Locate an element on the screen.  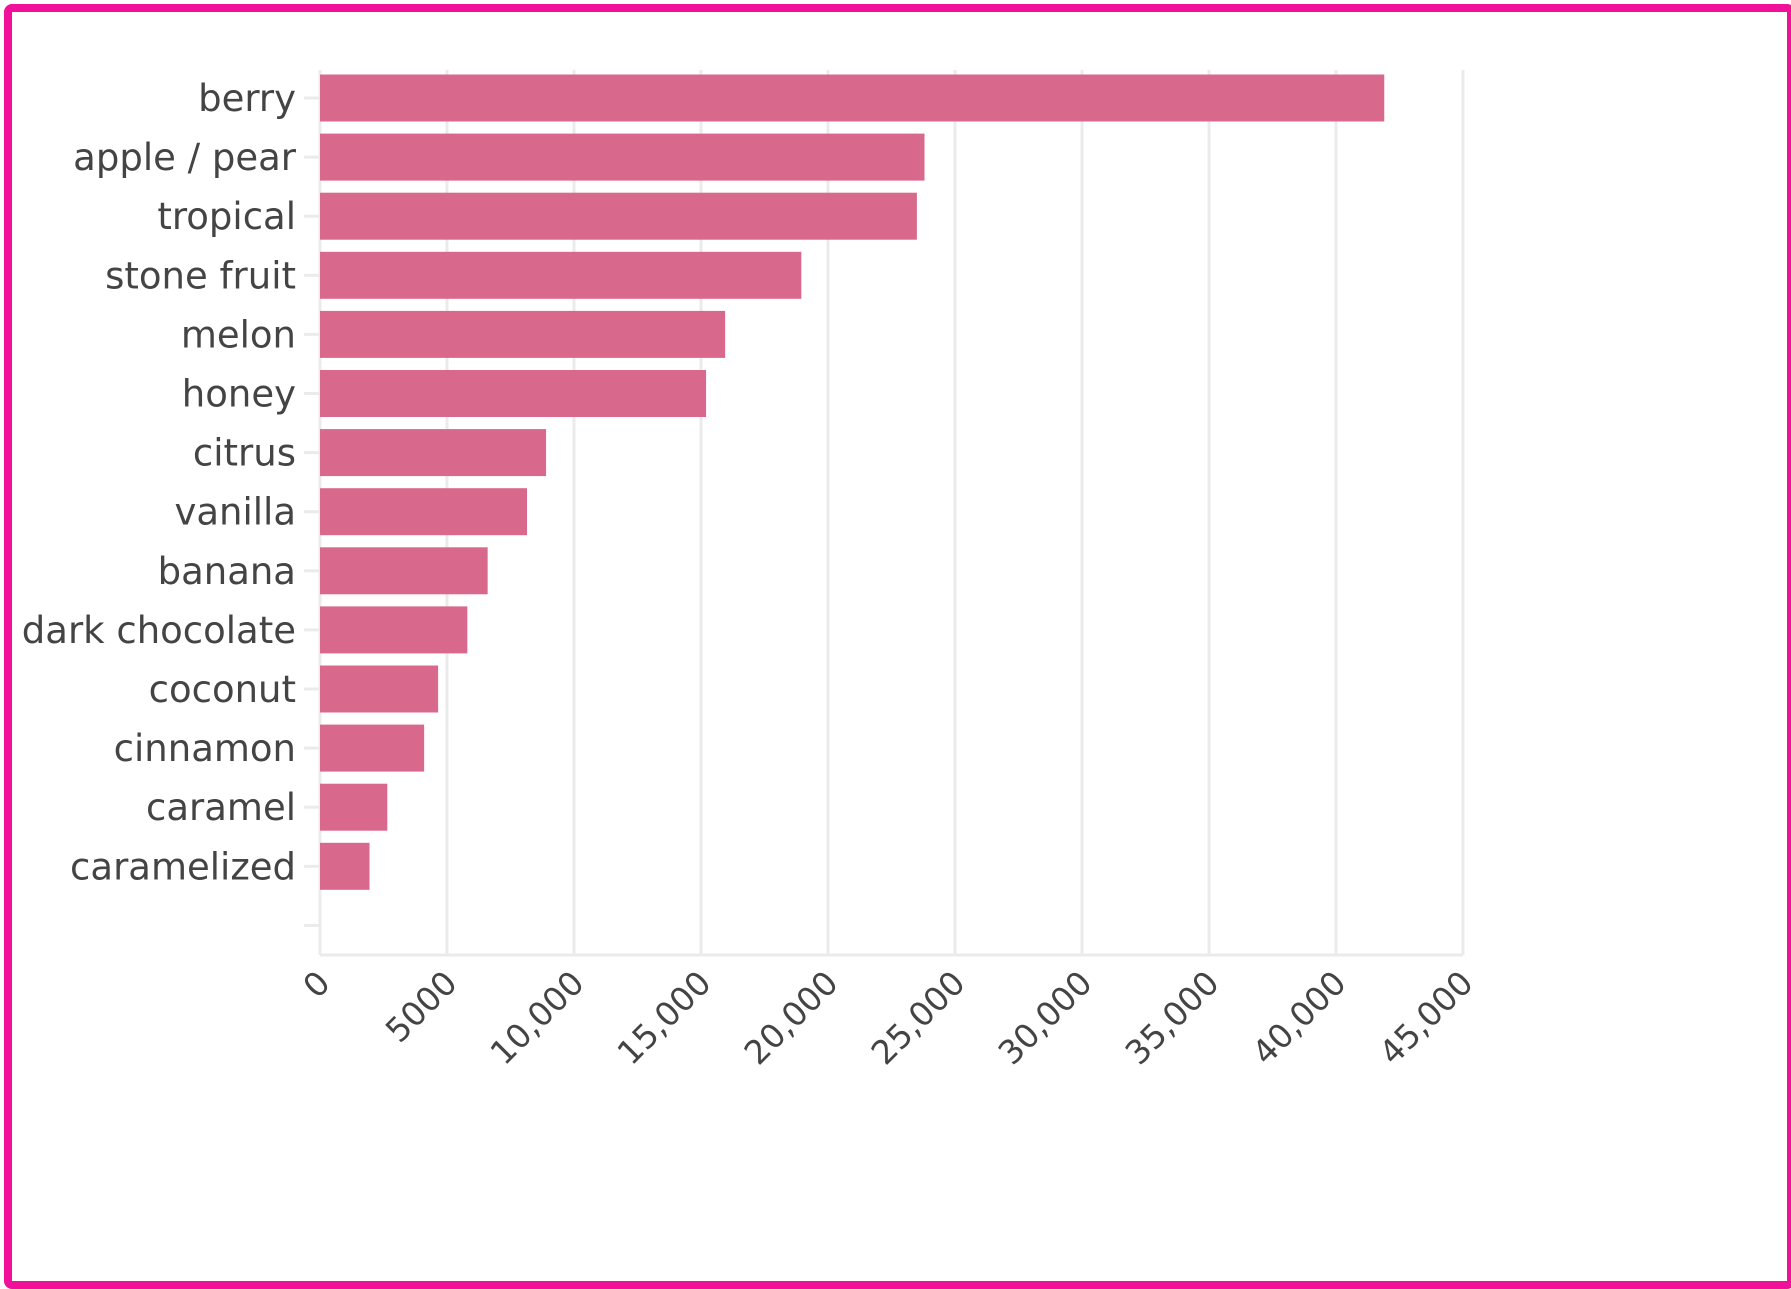
x-tick-label: 30,000 is located at coordinates (1044, 1017).